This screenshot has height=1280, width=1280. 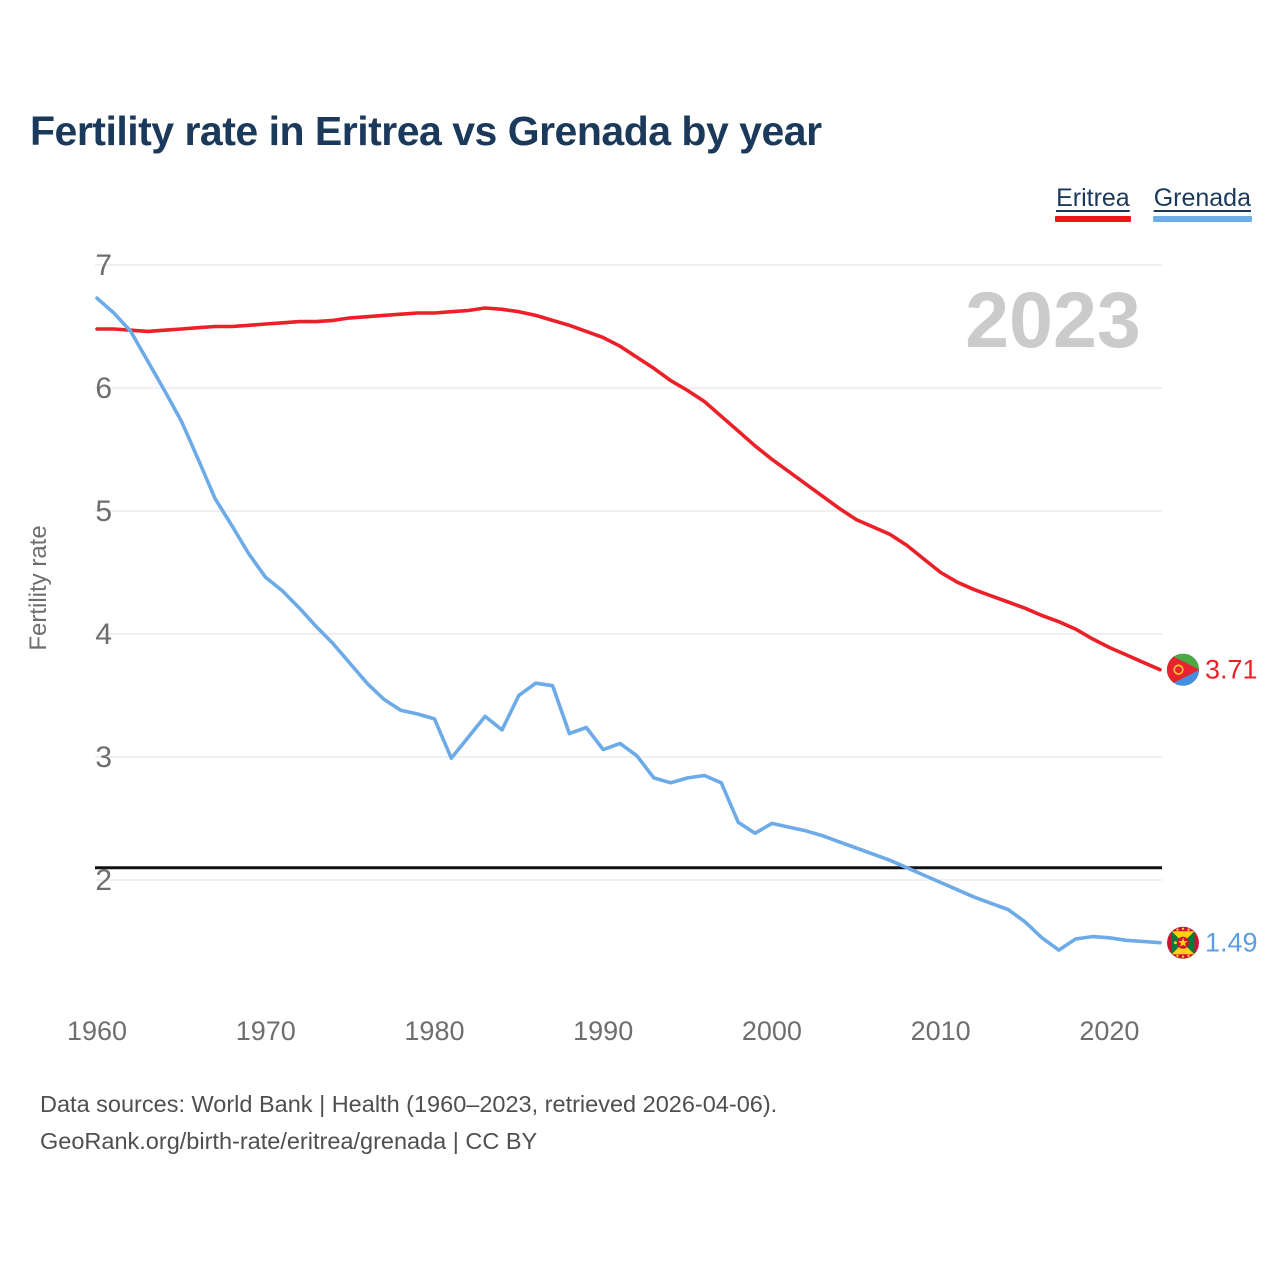 What do you see at coordinates (1093, 219) in the screenshot?
I see `legend-swatch-eritrea` at bounding box center [1093, 219].